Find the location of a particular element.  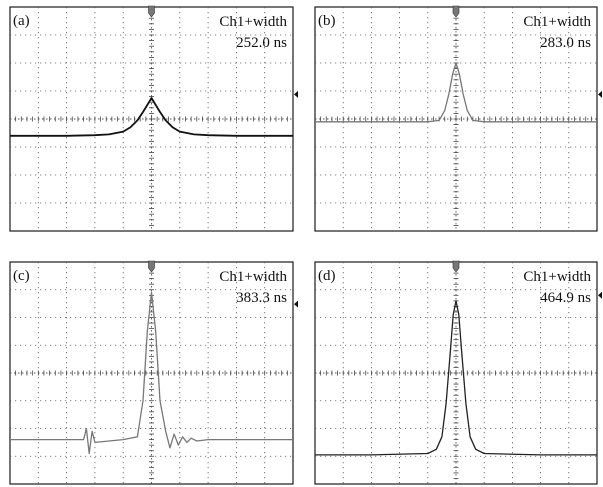

panel-label: (c) is located at coordinates (21, 276).